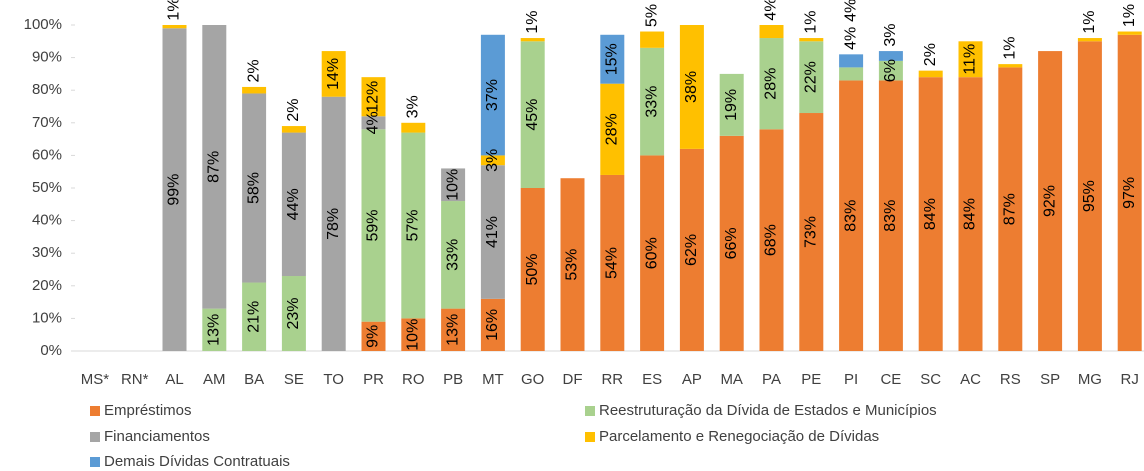 The height and width of the screenshot is (471, 1144). Describe the element at coordinates (692, 379) in the screenshot. I see `x-tick-label: AP` at that location.